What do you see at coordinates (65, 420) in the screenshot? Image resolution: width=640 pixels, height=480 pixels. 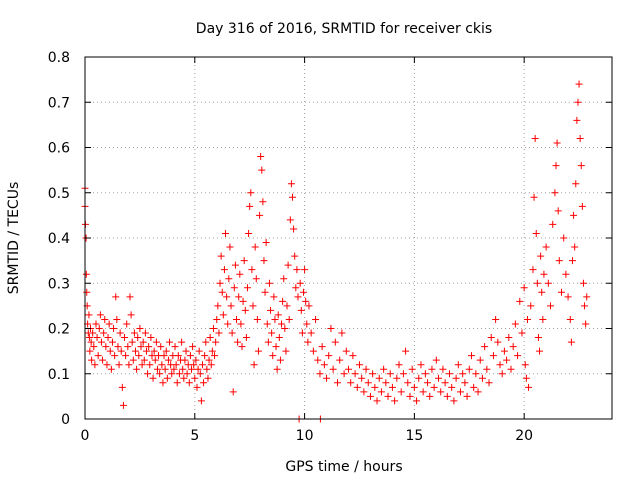 I see `y-tick-label: 0` at bounding box center [65, 420].